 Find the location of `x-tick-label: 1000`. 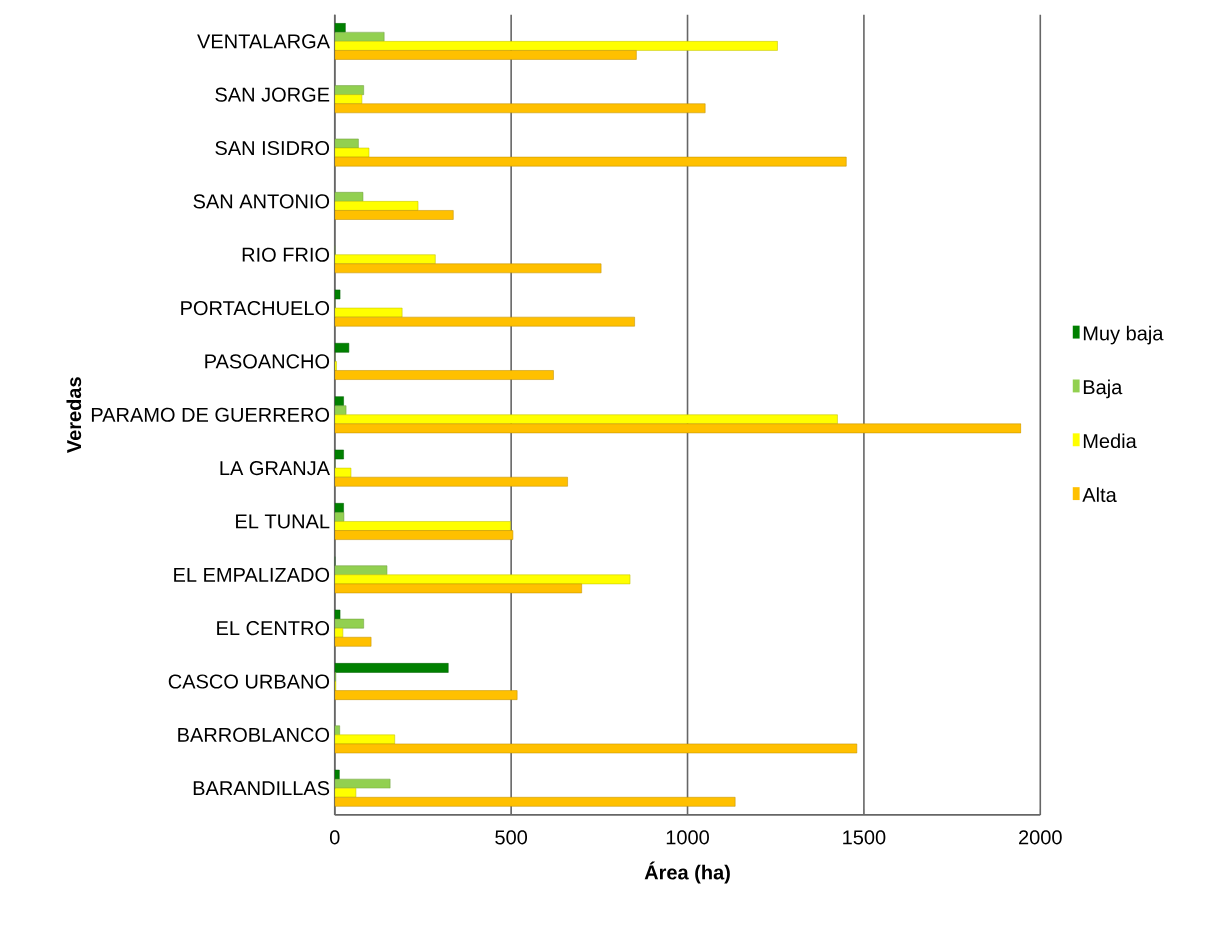

x-tick-label: 1000 is located at coordinates (687, 837).